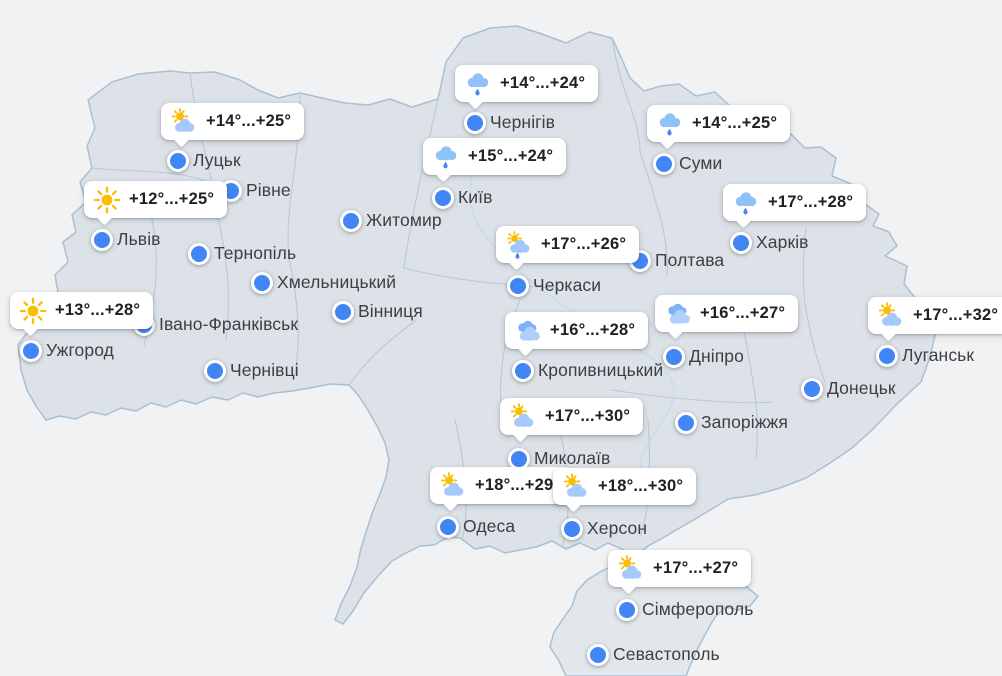 The width and height of the screenshot is (1002, 676). I want to click on weather-badge-odesa: +18°...+29°, so click(502, 485).